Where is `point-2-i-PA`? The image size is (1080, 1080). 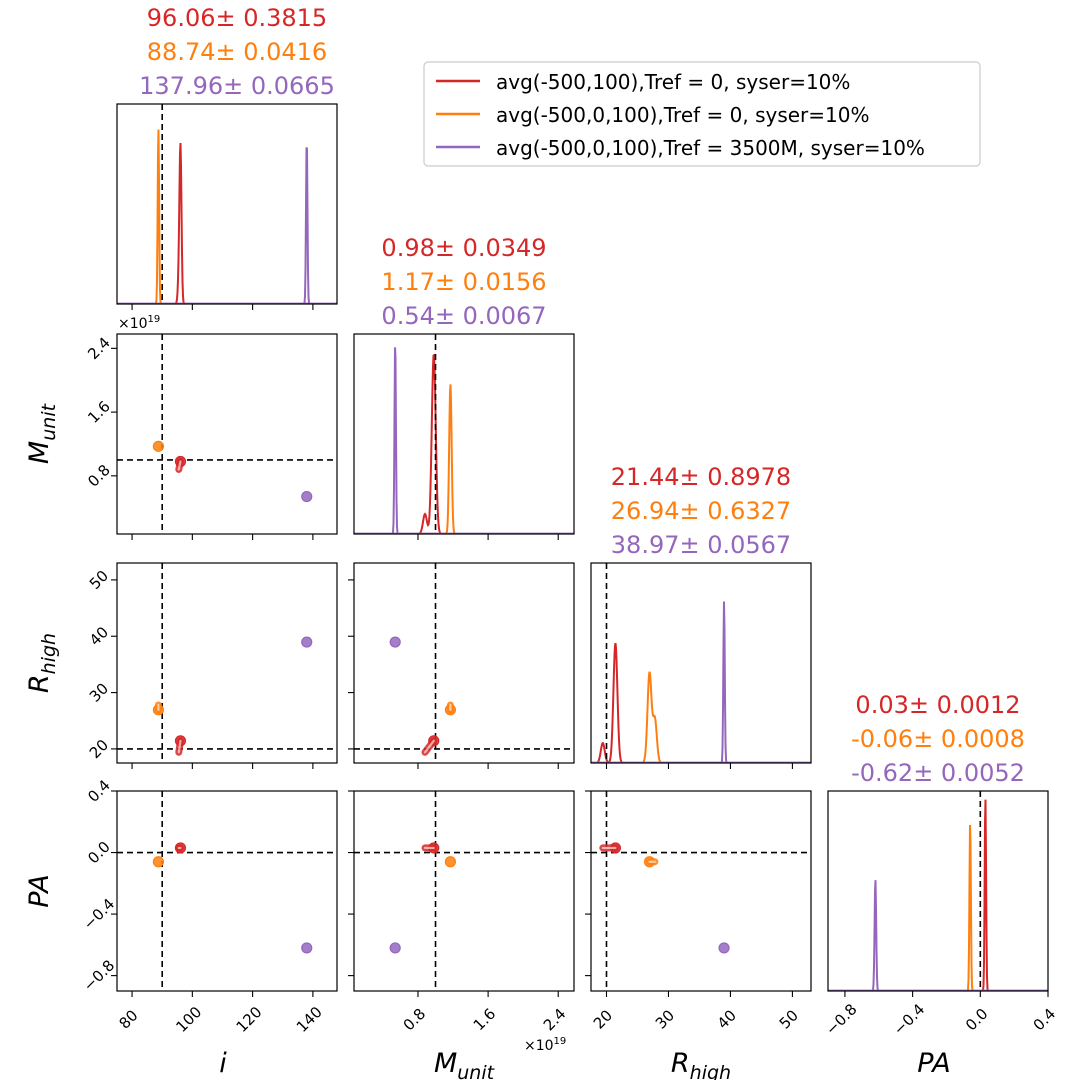
point-2-i-PA is located at coordinates (307, 948).